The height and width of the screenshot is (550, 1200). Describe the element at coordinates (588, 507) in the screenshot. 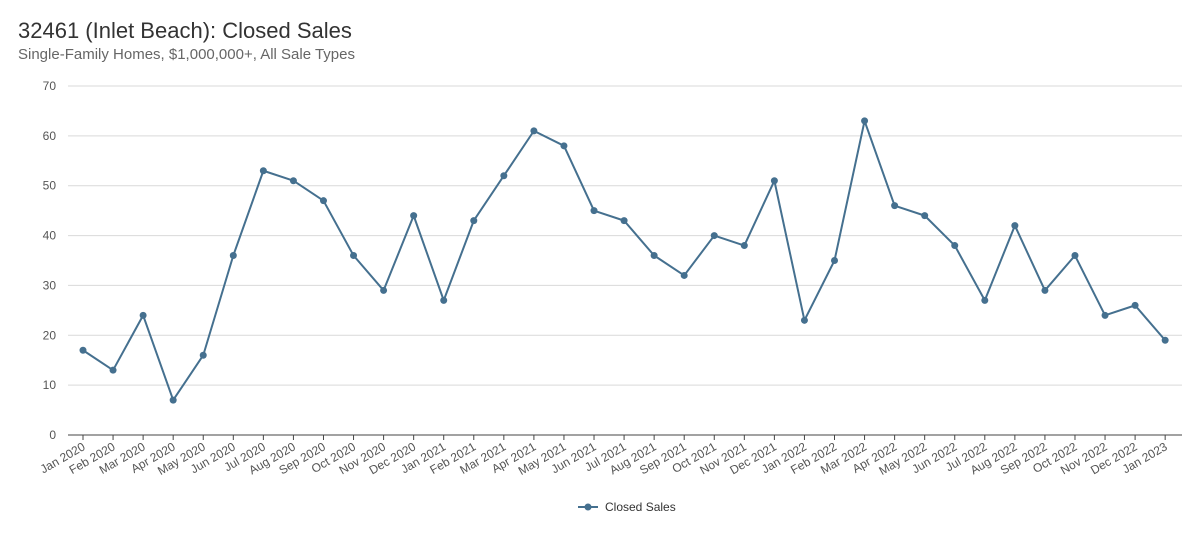

I see `legend-swatch-marker` at that location.